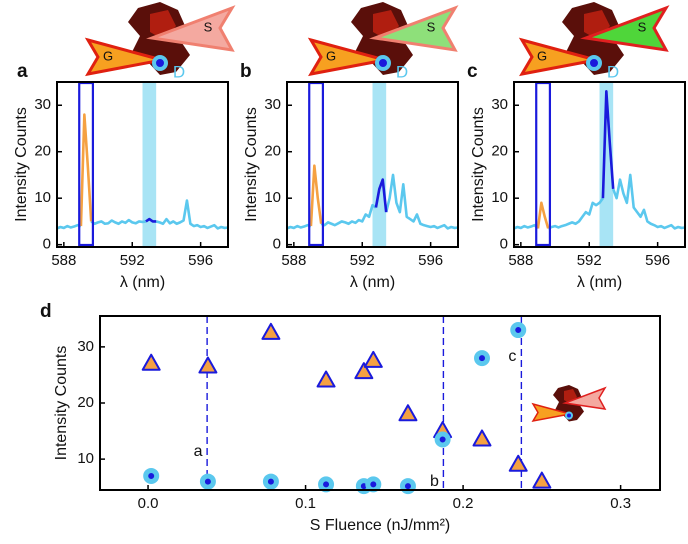 The image size is (688, 544). What do you see at coordinates (246, 71) in the screenshot?
I see `panel-label: b` at bounding box center [246, 71].